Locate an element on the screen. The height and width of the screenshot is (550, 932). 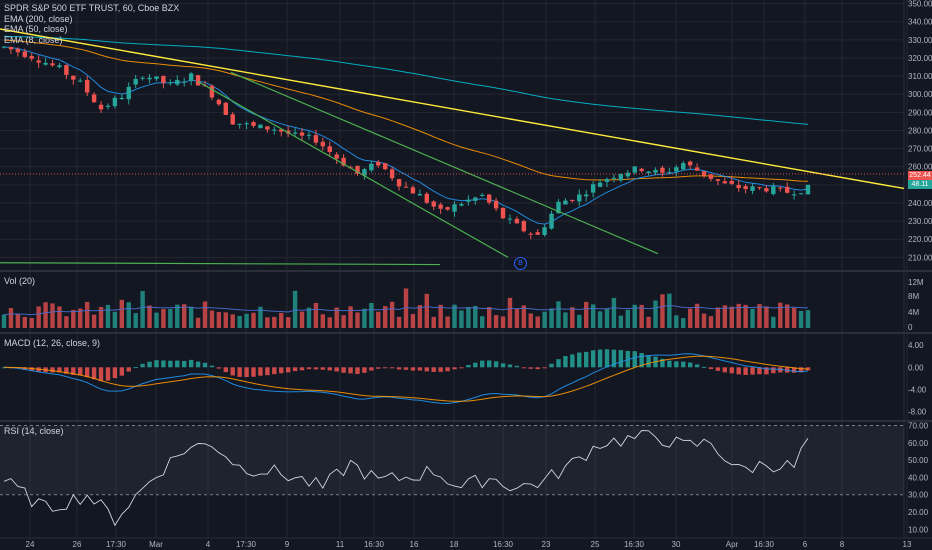
volume-label: Vol (20) is located at coordinates (20, 281).